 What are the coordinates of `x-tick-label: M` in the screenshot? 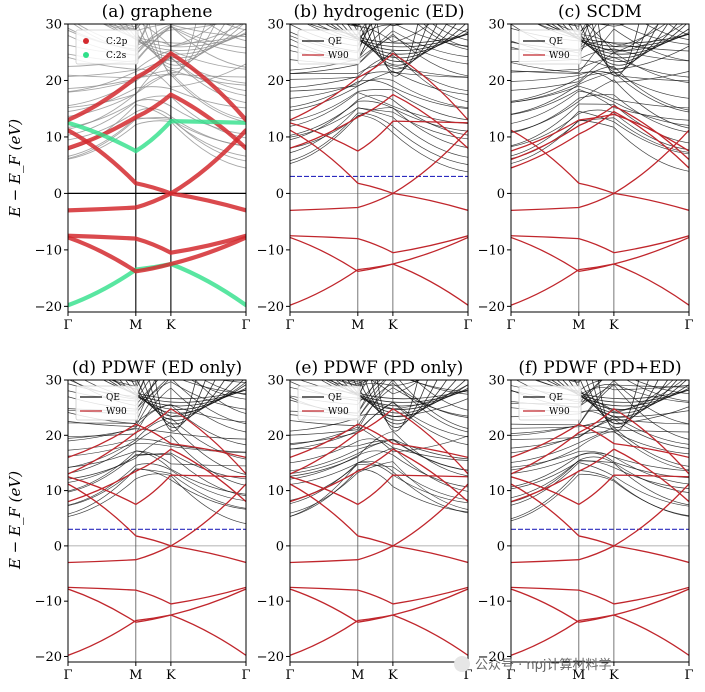 It's located at (578, 675).